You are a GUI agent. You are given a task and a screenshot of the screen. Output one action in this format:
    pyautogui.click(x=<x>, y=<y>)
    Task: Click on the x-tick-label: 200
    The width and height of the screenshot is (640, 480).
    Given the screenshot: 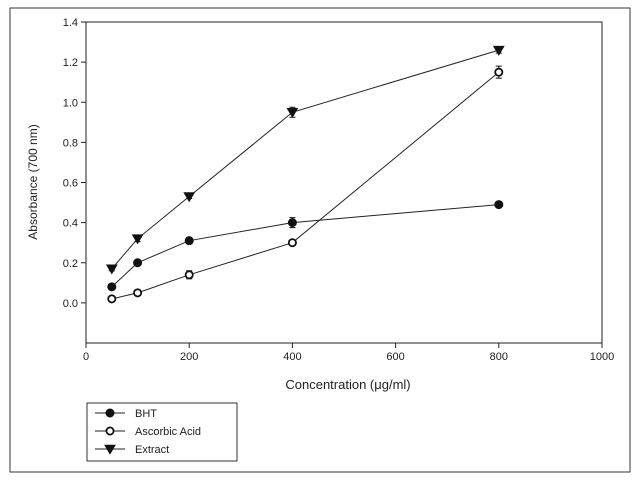 What is the action you would take?
    pyautogui.click(x=189, y=357)
    